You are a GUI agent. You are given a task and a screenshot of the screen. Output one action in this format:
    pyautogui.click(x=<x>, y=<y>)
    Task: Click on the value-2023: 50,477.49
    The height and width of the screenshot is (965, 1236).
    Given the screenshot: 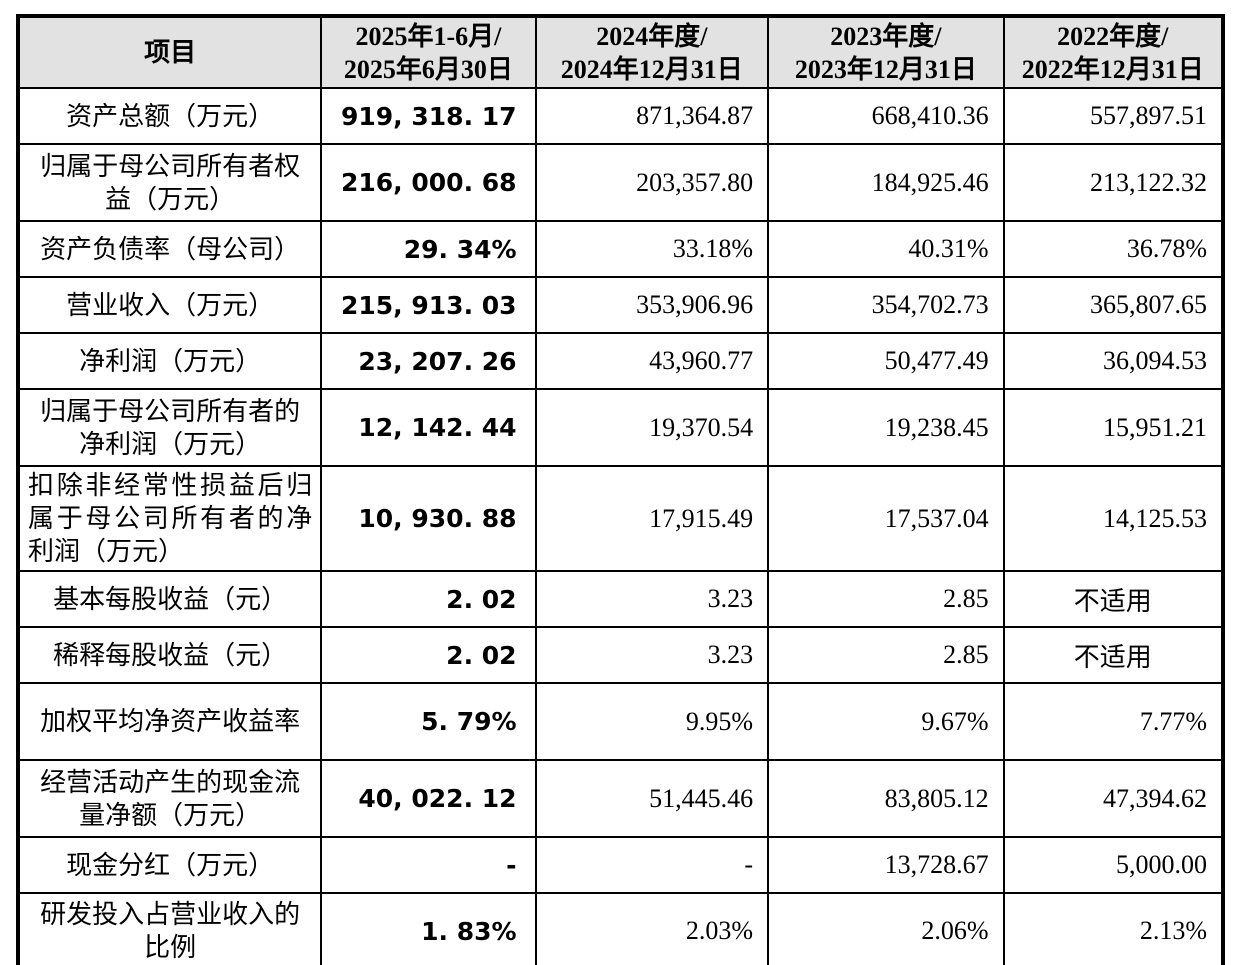 What is the action you would take?
    pyautogui.click(x=886, y=361)
    